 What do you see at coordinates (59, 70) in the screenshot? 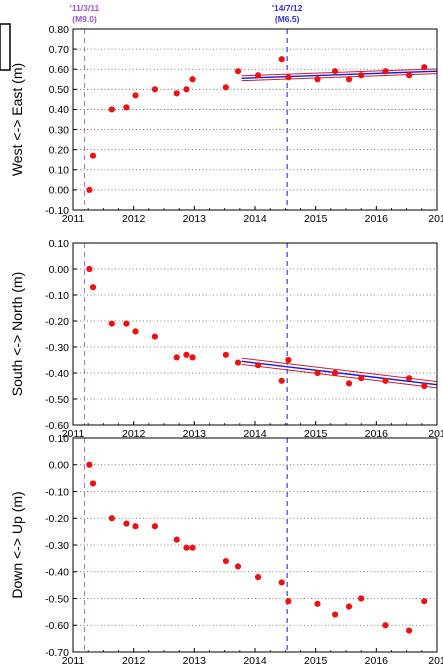
I see `y-tick-label: 0.60` at bounding box center [59, 70].